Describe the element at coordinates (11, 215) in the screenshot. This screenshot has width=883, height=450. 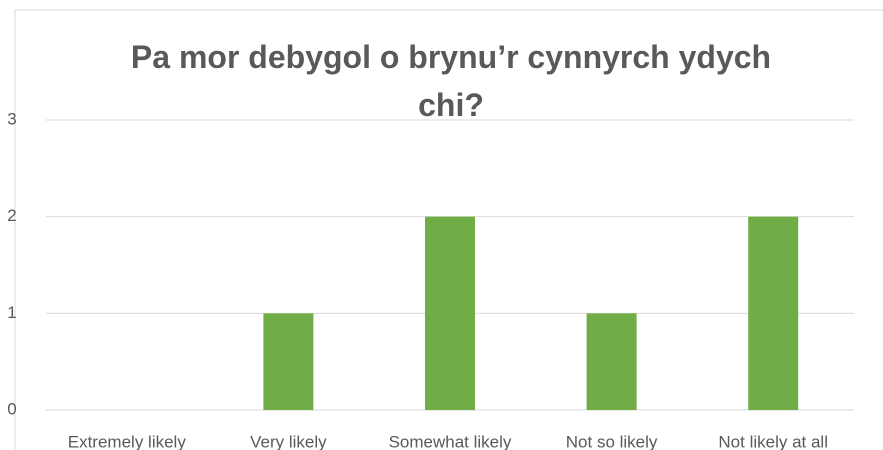
I see `y-tick-label: 2` at that location.